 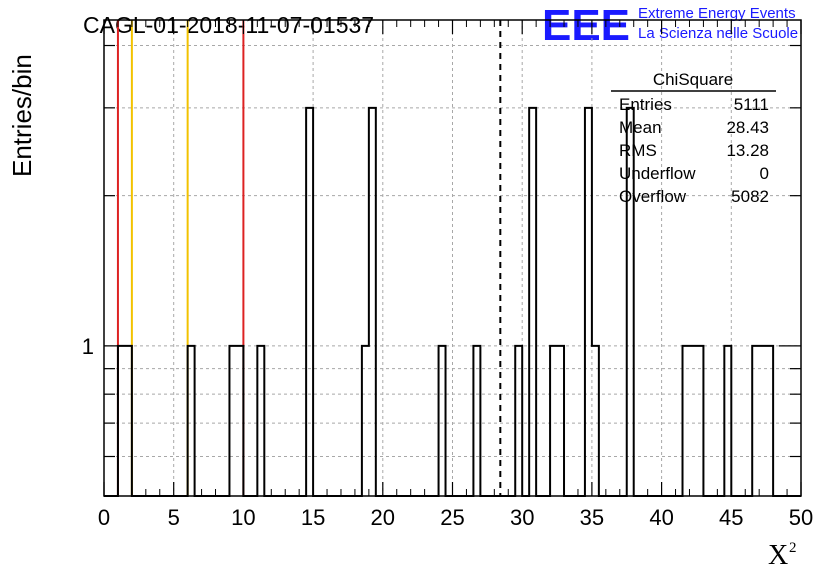 What do you see at coordinates (640, 127) in the screenshot?
I see `stats-label: Mean` at bounding box center [640, 127].